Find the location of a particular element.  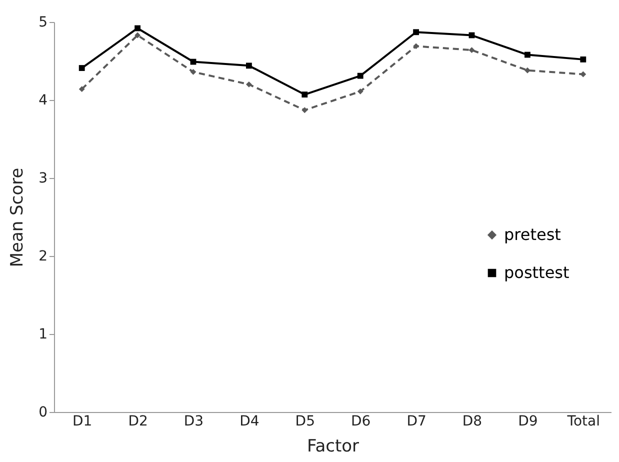

legend-label: posttest is located at coordinates (537, 272).